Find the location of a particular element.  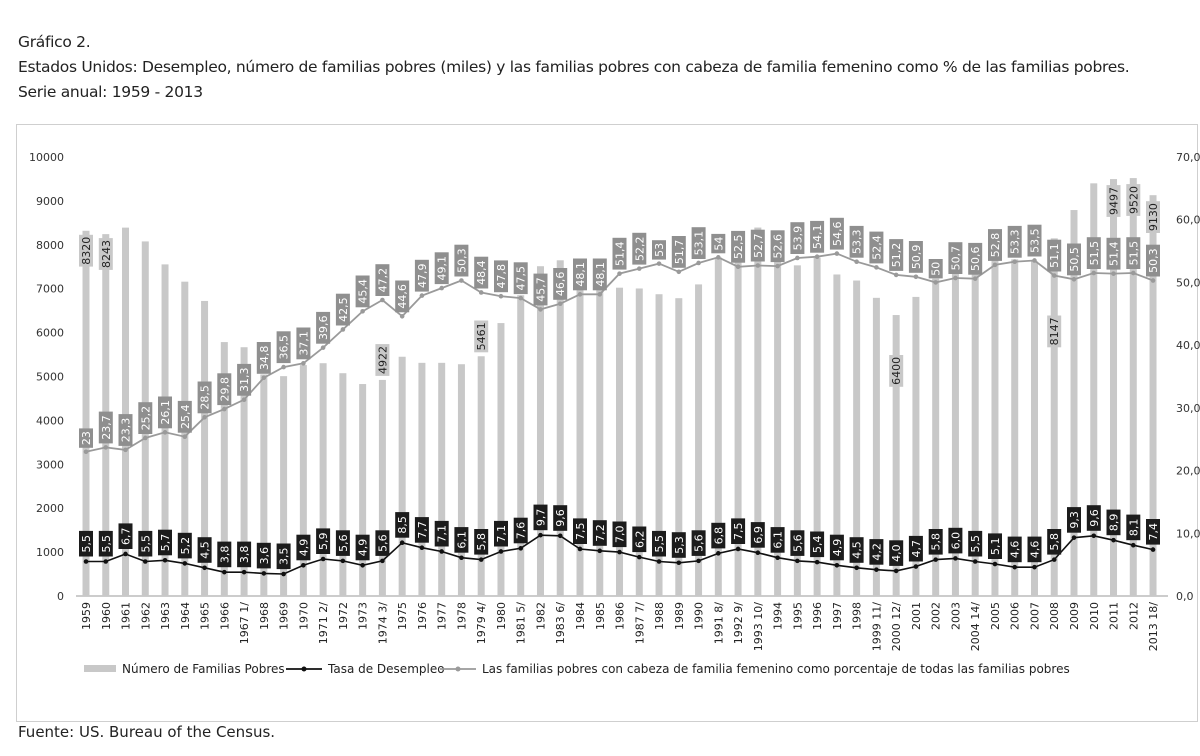

x-tick-label: 1985 is located at coordinates (600, 616).